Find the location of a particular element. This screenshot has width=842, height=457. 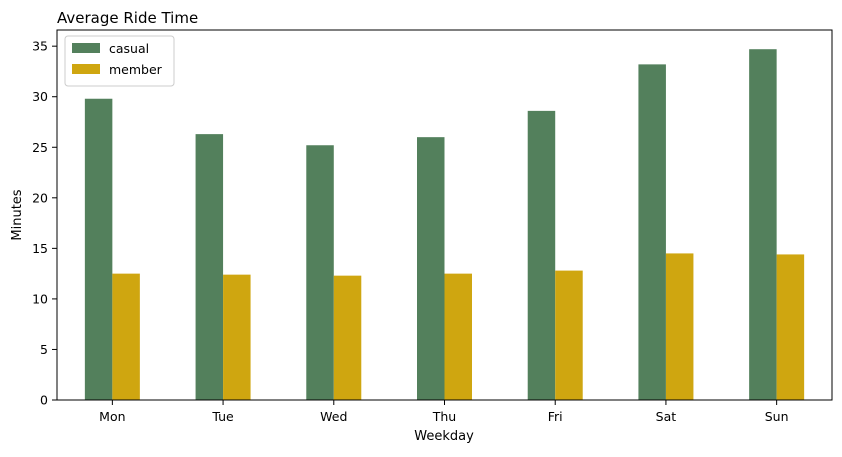

bar-member-sat is located at coordinates (679, 326).